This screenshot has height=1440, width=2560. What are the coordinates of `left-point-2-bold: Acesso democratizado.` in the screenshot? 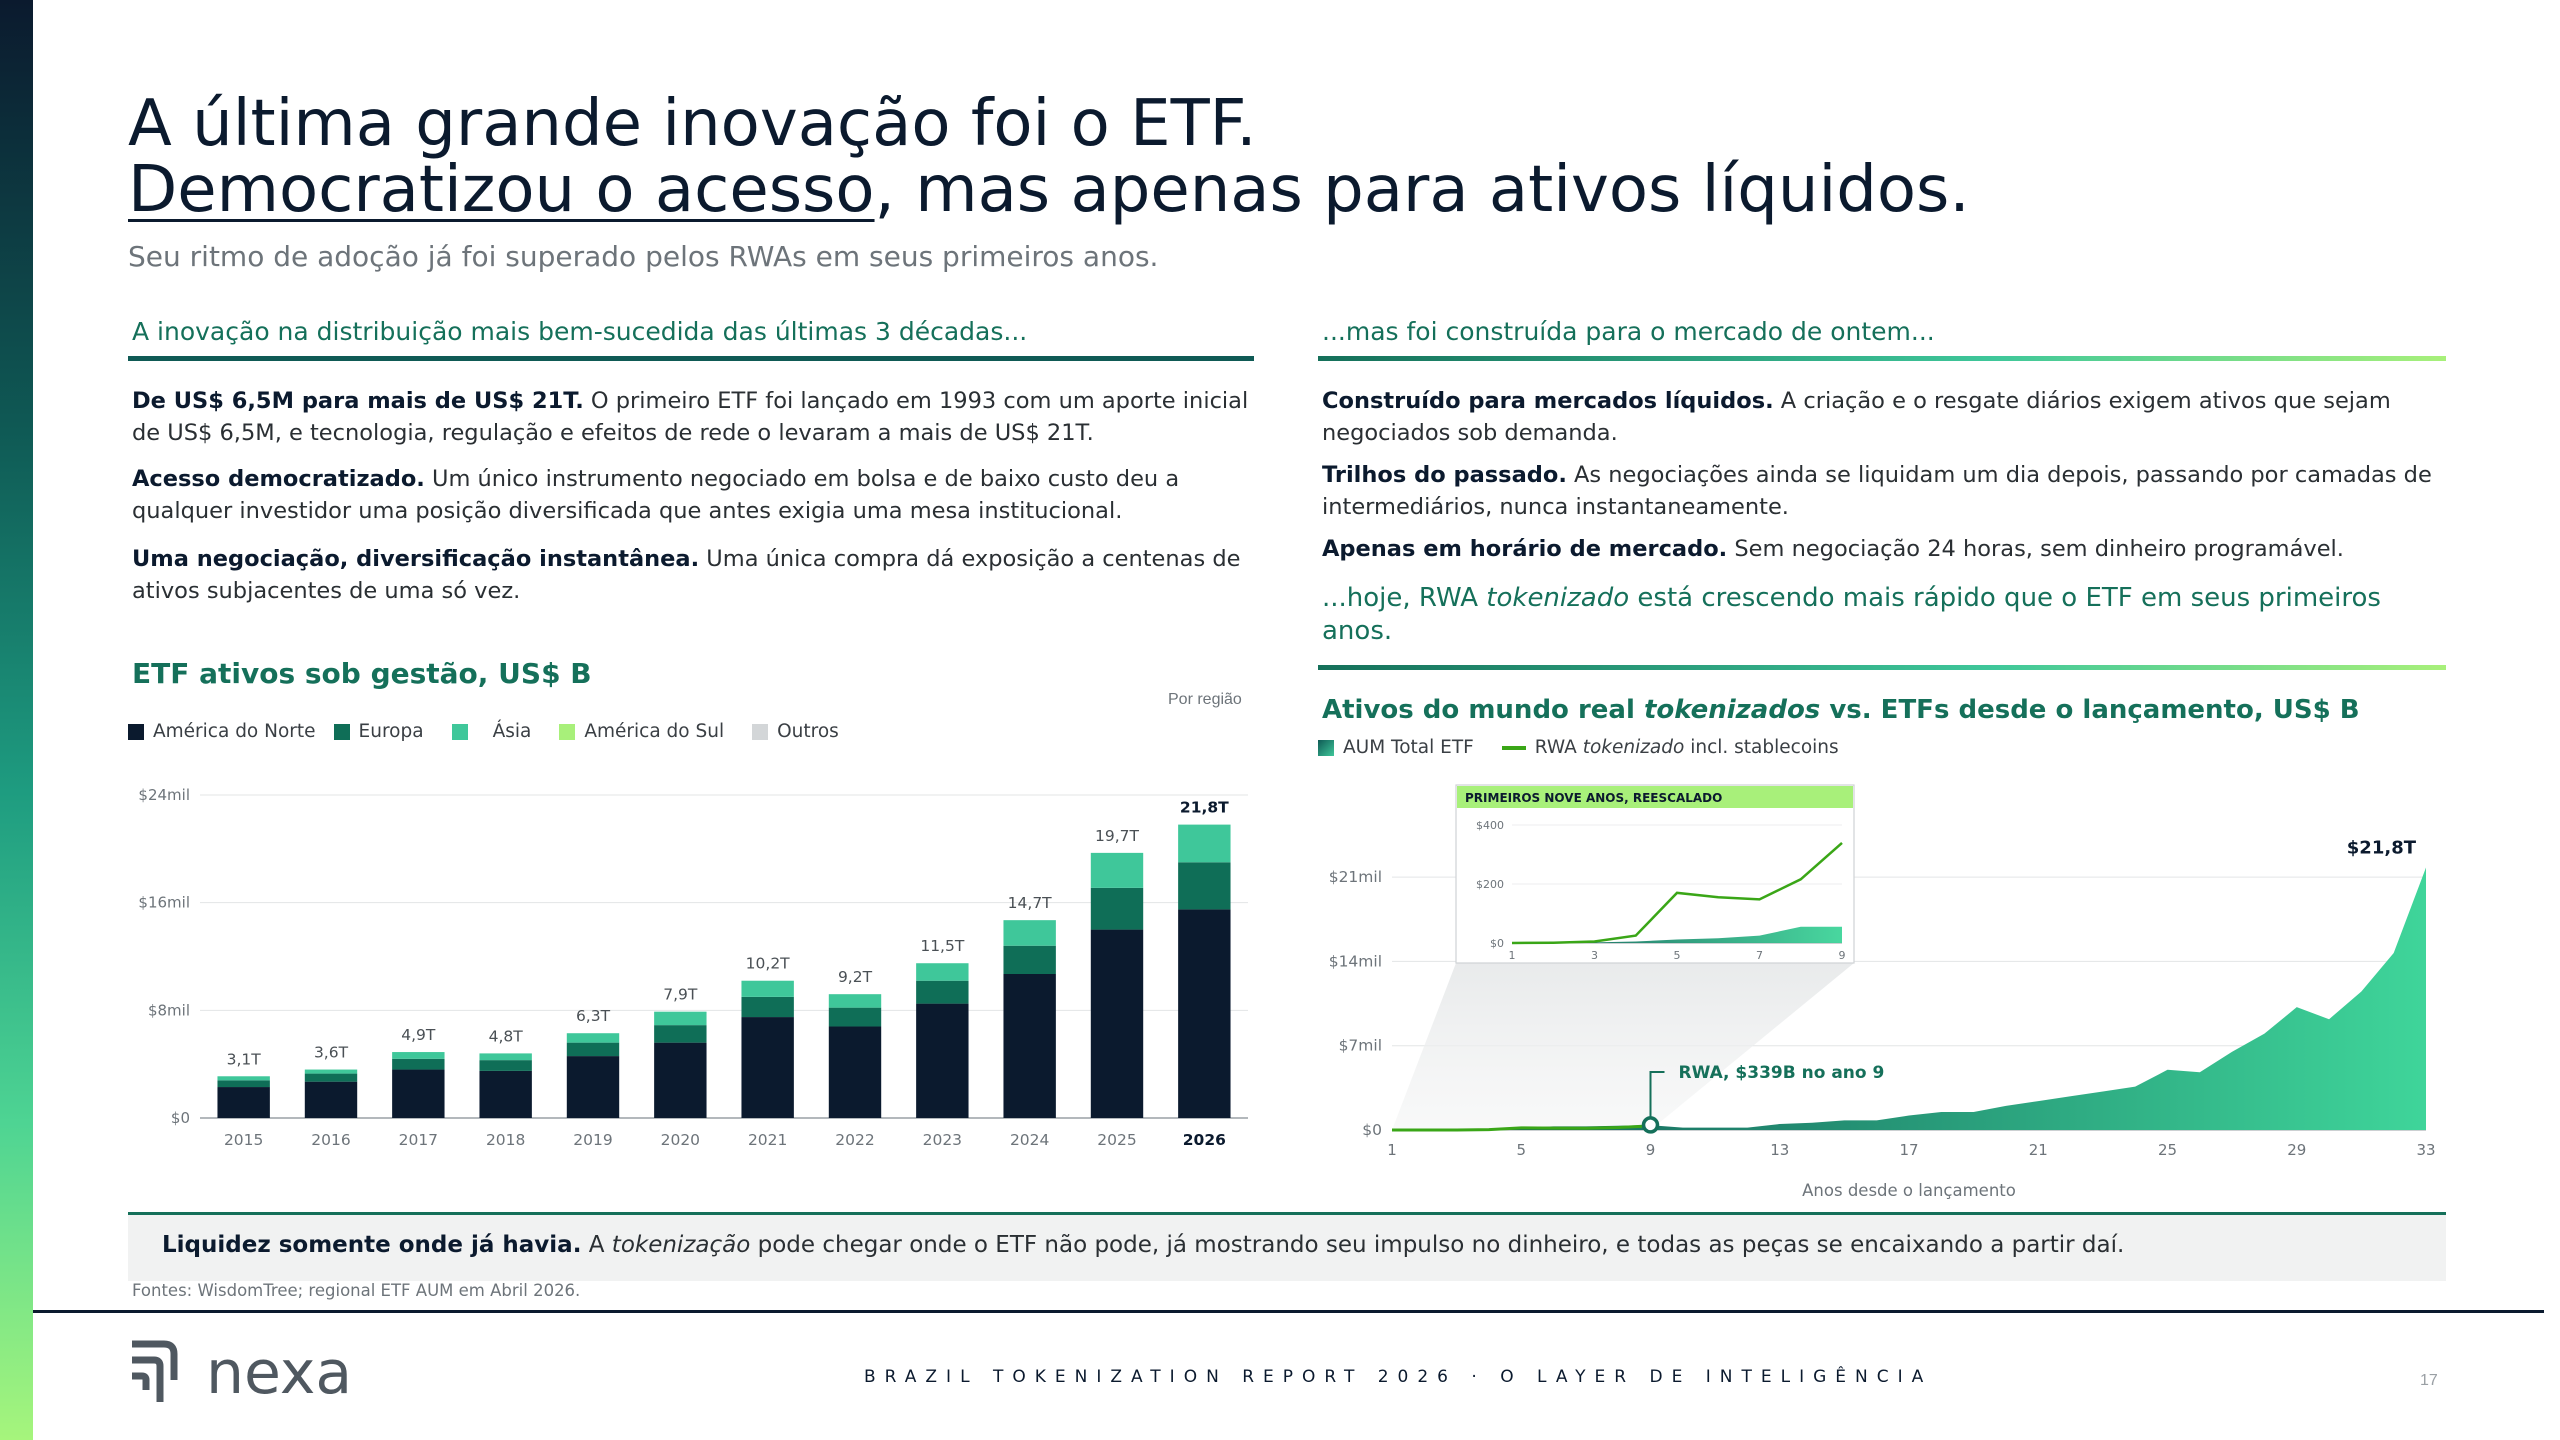 It's located at (278, 479).